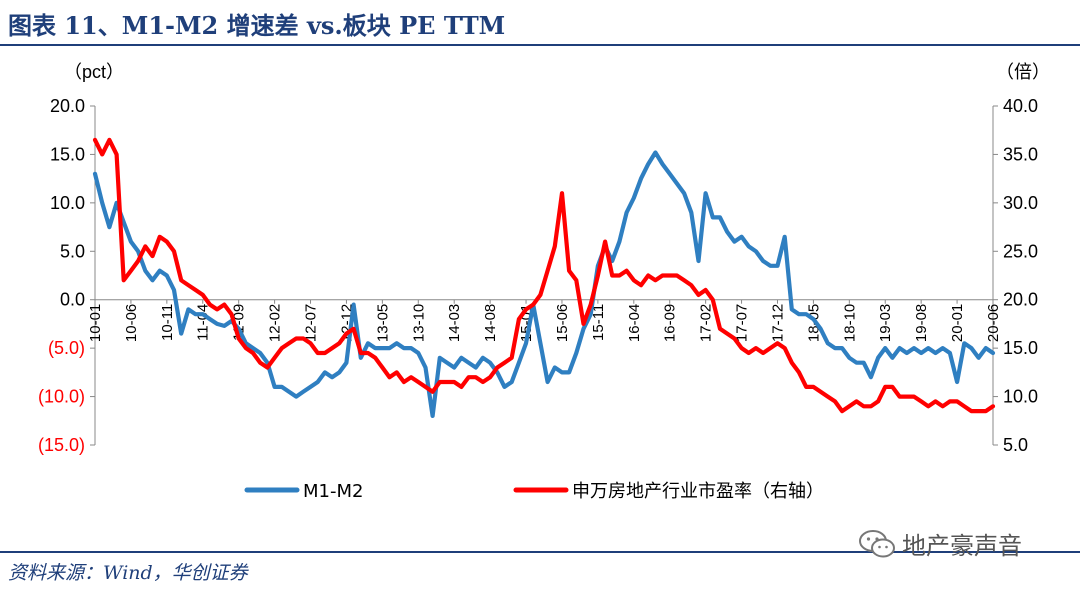  Describe the element at coordinates (94, 72) in the screenshot. I see `left-axis-unit: （pct）` at that location.